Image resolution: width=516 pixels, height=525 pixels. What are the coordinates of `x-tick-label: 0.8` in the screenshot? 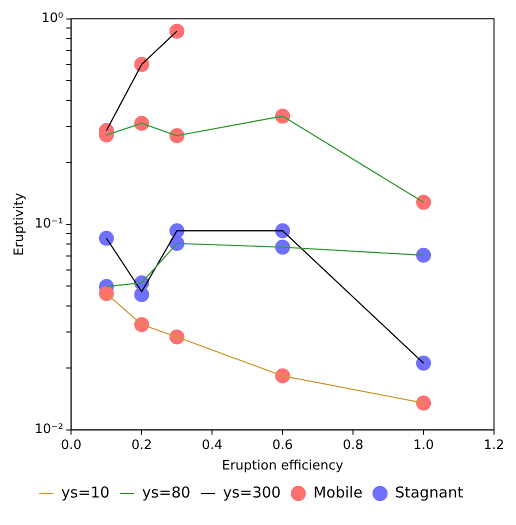 It's located at (353, 445).